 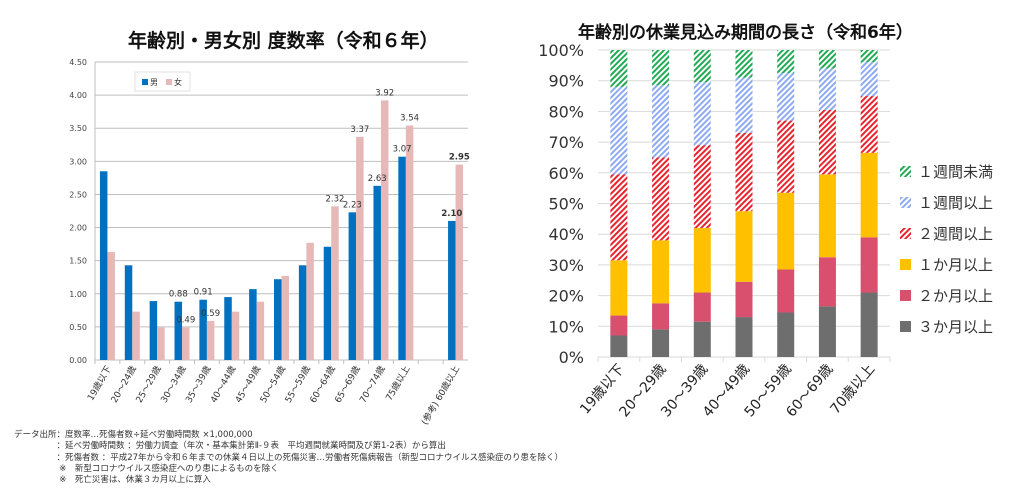 I want to click on y-tick-label: 0.00, so click(x=78, y=360).